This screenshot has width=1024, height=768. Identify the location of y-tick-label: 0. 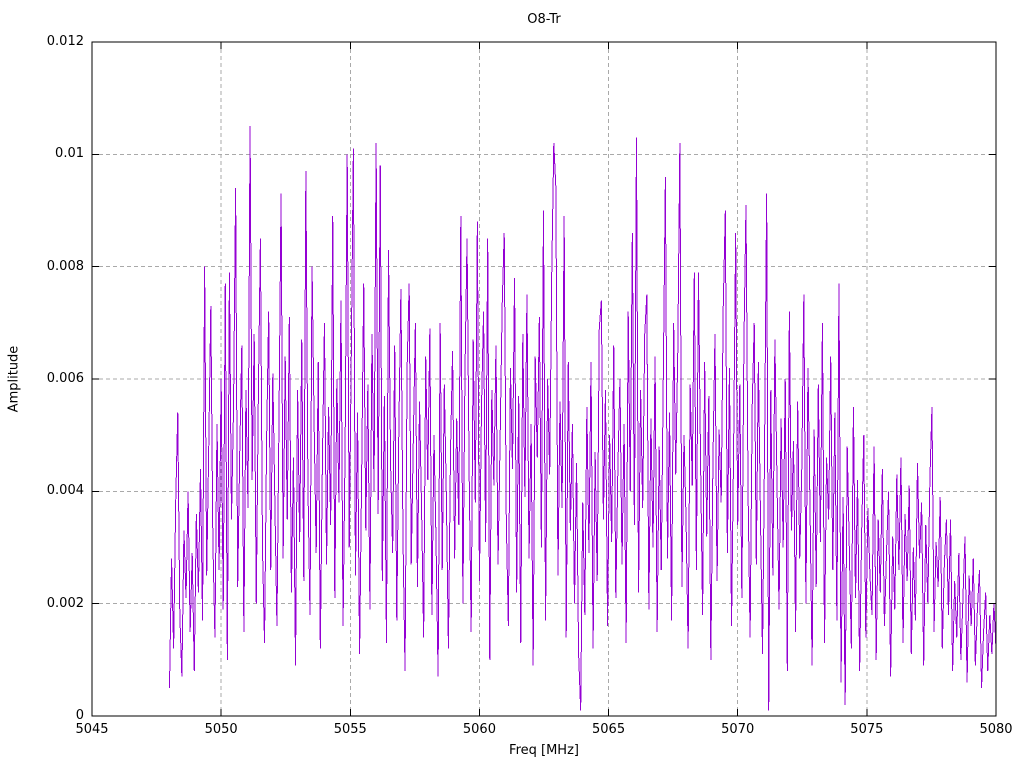
(79, 715).